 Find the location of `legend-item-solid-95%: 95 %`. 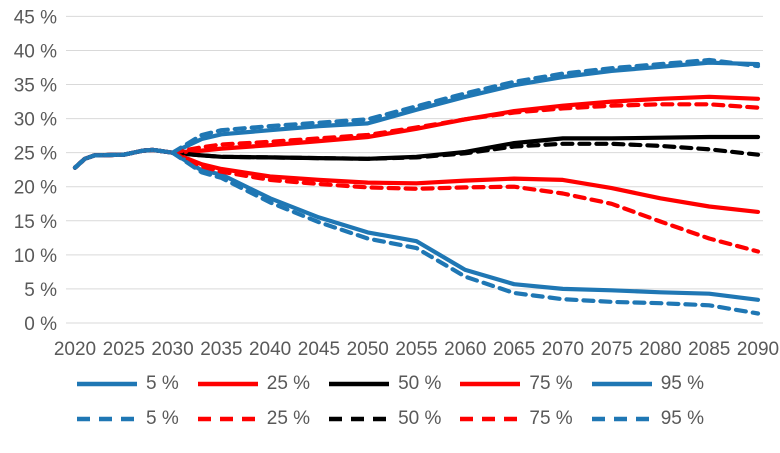

legend-item-solid-95%: 95 % is located at coordinates (647, 384).